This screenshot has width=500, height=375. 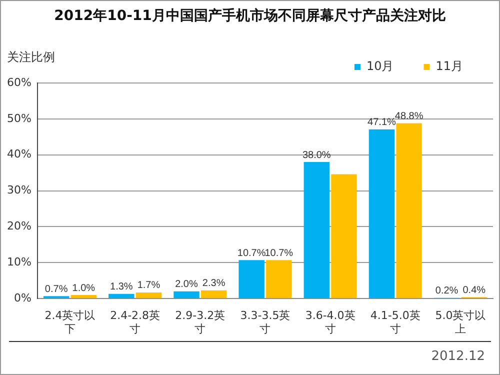 What do you see at coordinates (330, 322) in the screenshot?
I see `x-tick-label: 3.6-4.0英寸` at bounding box center [330, 322].